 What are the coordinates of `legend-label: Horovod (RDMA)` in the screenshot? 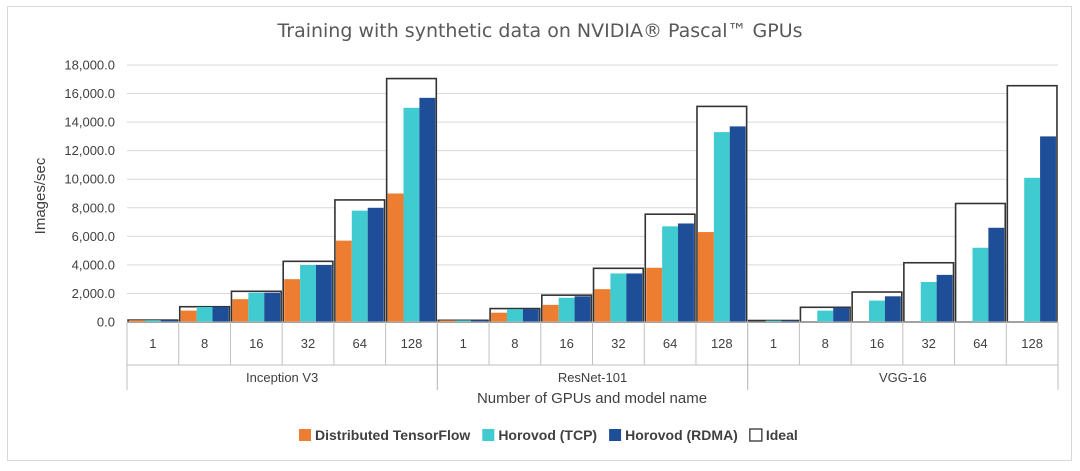 It's located at (681, 435).